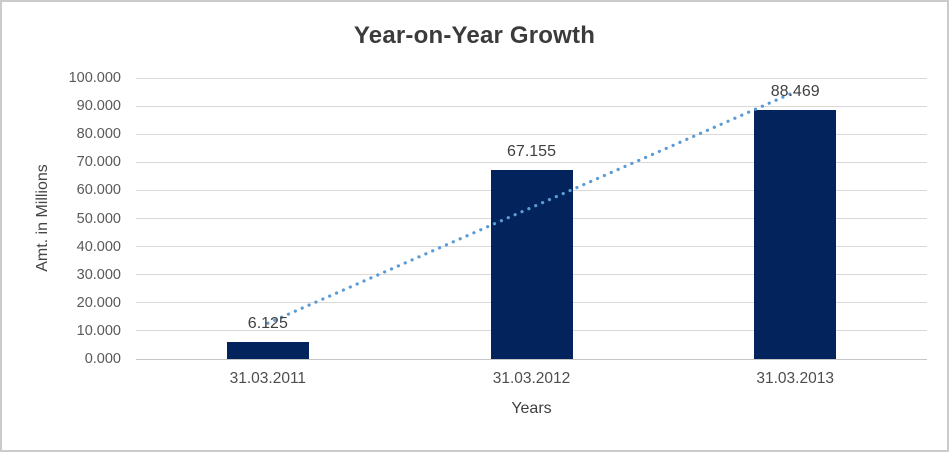 The image size is (949, 452). What do you see at coordinates (98, 134) in the screenshot?
I see `y-tick-label: 80.000` at bounding box center [98, 134].